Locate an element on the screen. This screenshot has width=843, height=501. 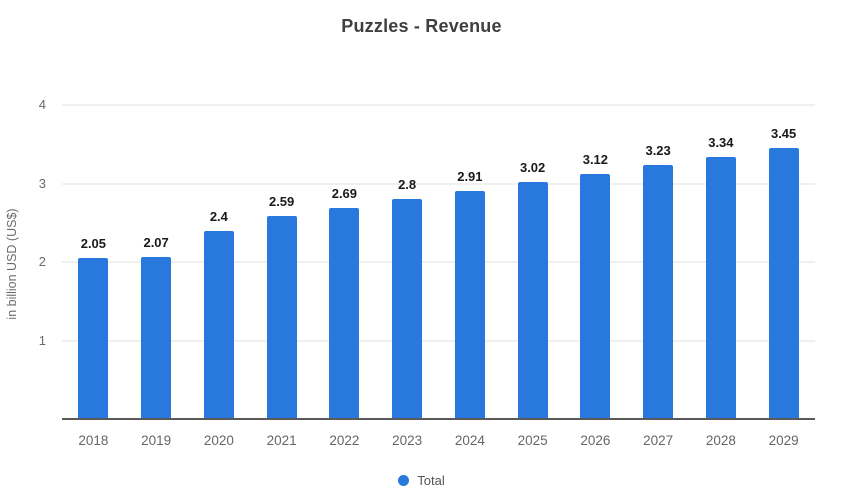
value-label: 3.12 is located at coordinates (595, 160).